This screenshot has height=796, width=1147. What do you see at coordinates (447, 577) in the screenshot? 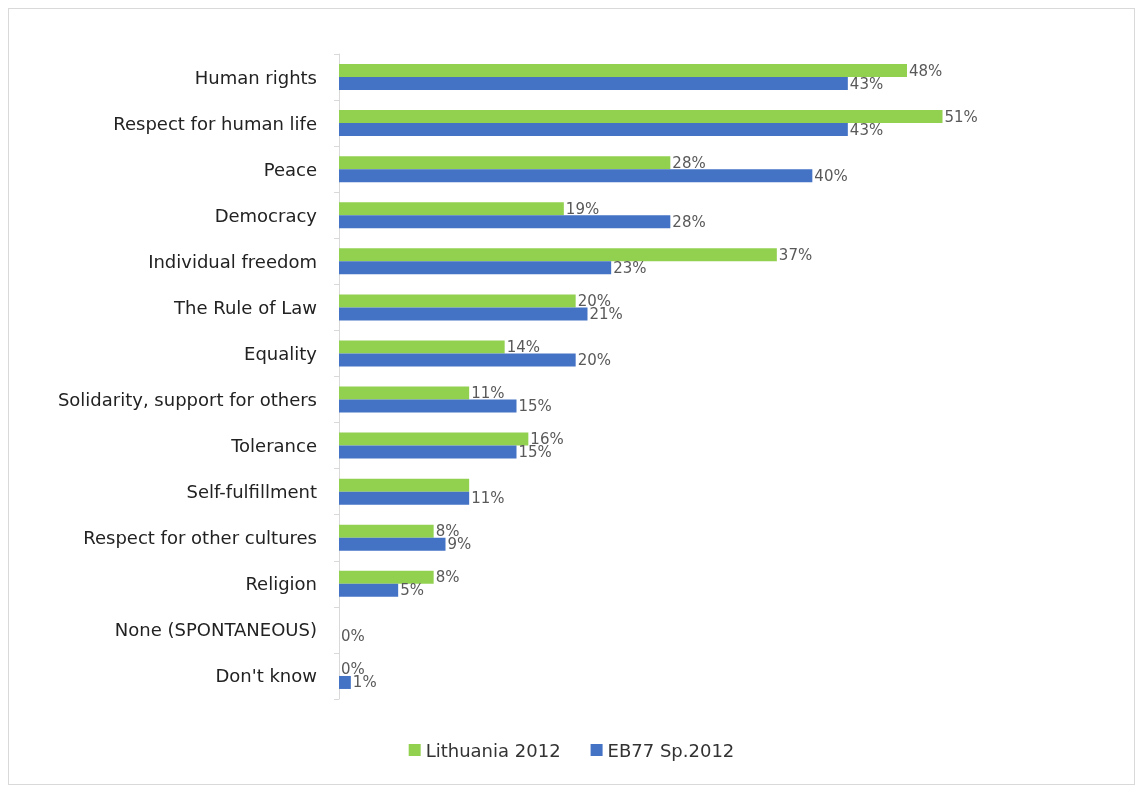
I see `data-label: 8%` at bounding box center [447, 577].